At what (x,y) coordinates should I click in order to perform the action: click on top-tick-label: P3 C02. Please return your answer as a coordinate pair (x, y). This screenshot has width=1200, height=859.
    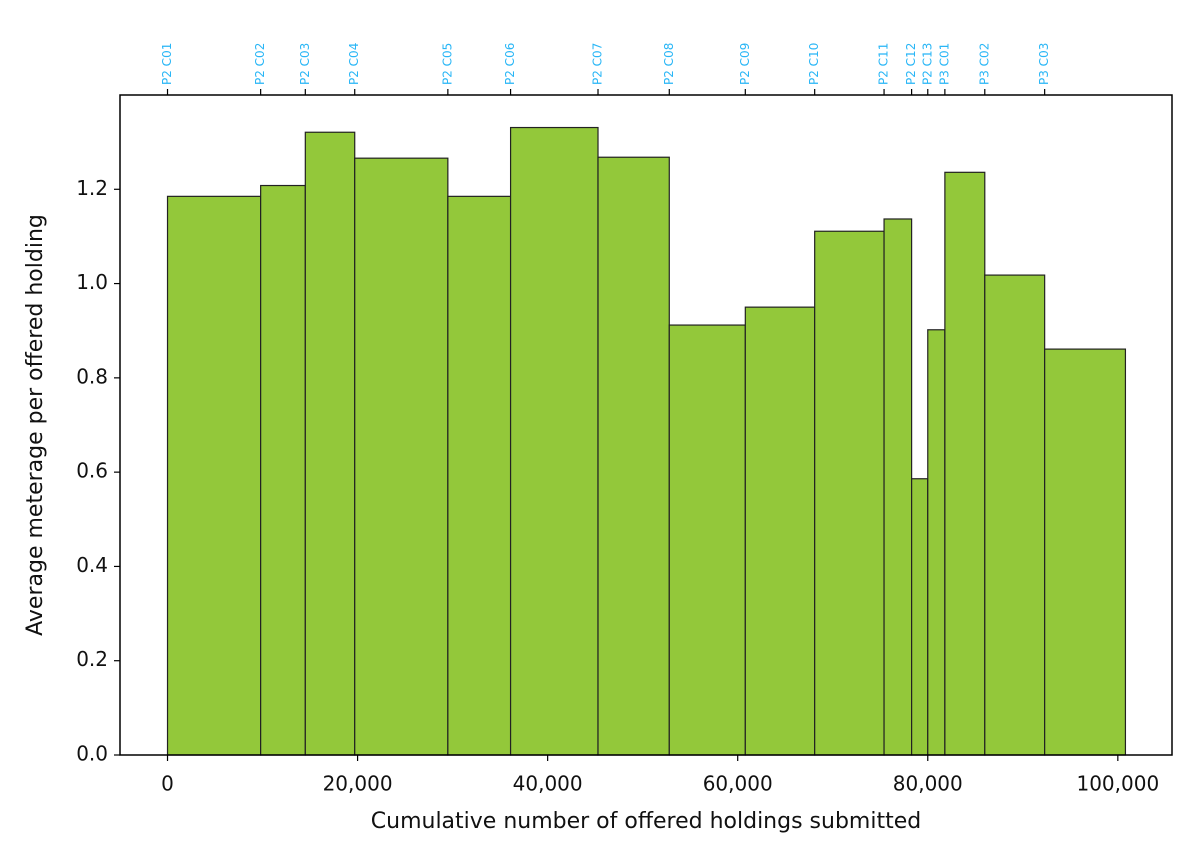
    Looking at the image, I should click on (984, 64).